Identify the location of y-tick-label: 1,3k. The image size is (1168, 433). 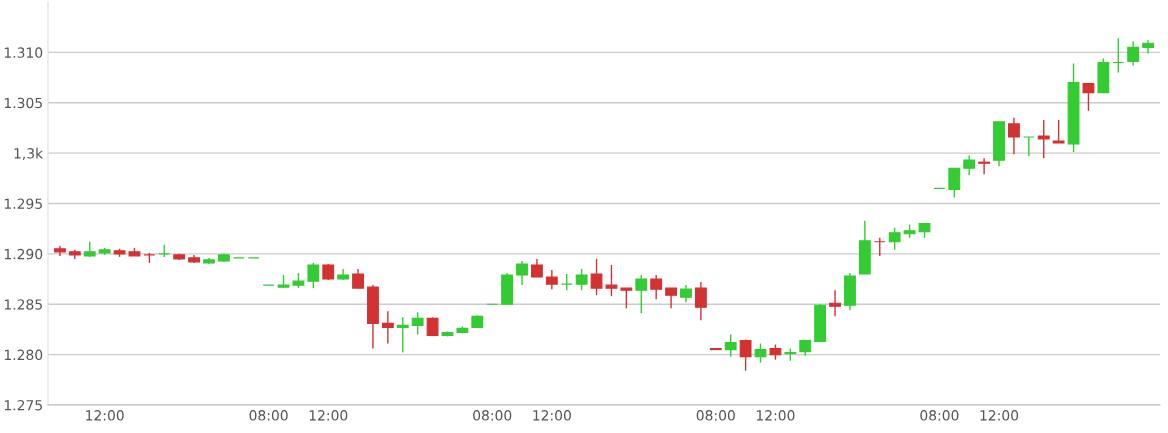
(29, 154).